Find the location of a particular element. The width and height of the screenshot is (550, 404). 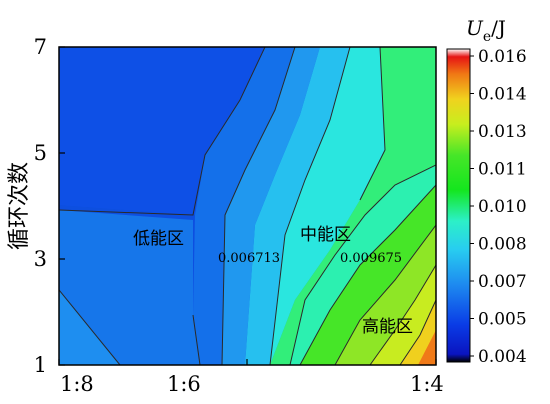

x-tick-label: 1:4 is located at coordinates (427, 384).